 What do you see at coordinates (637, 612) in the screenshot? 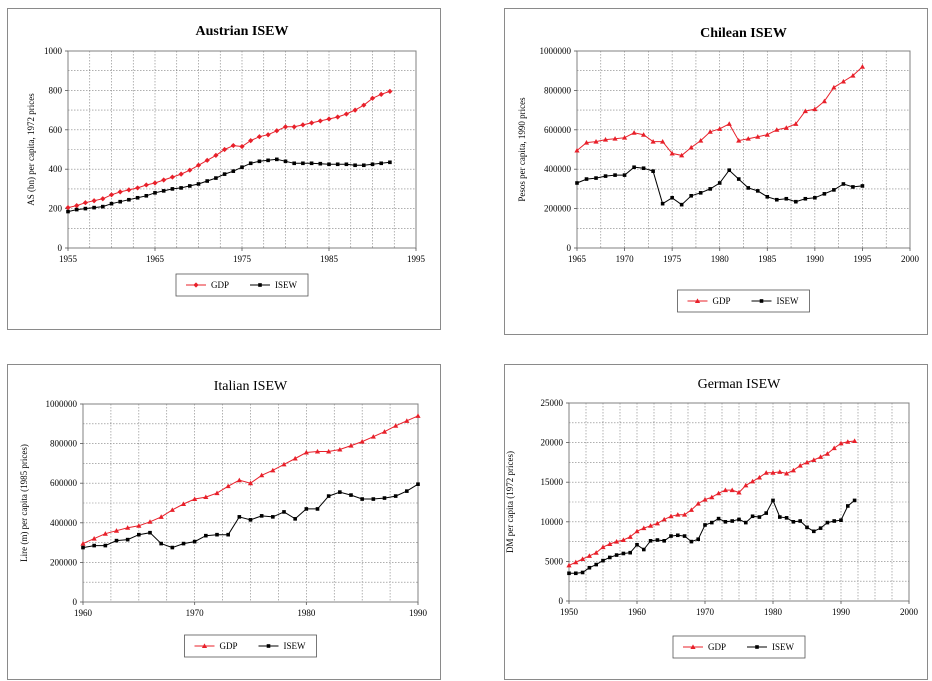
I see `x-tick-label: 1960` at bounding box center [637, 612].